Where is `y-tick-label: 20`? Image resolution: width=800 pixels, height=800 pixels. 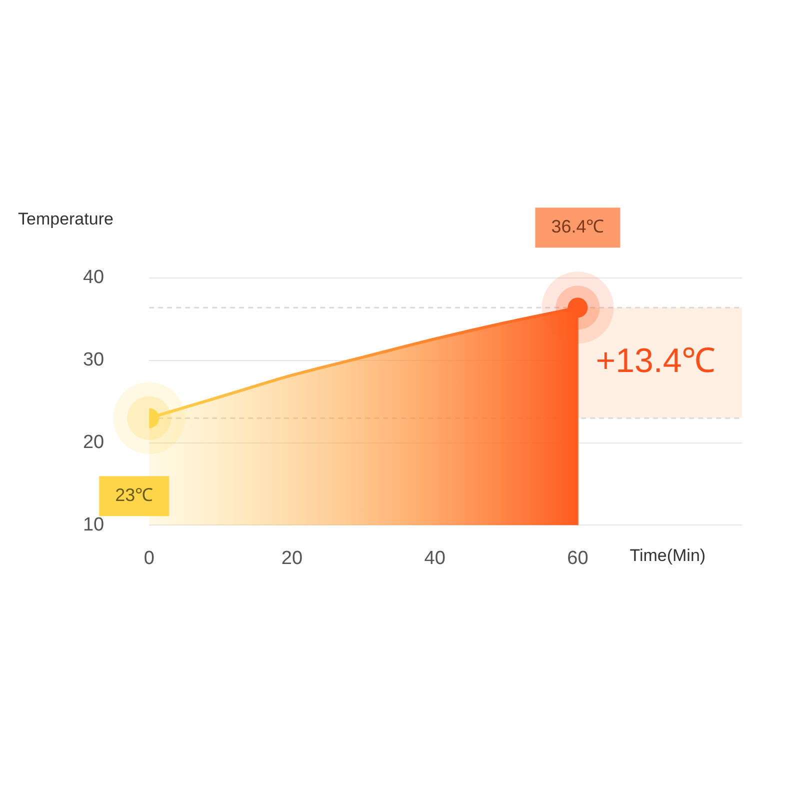
y-tick-label: 20 is located at coordinates (93, 443).